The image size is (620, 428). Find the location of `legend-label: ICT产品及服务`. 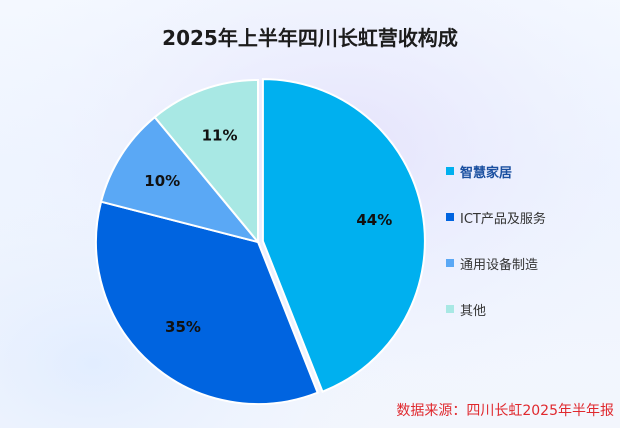

legend-label: ICT产品及服务 is located at coordinates (503, 219).